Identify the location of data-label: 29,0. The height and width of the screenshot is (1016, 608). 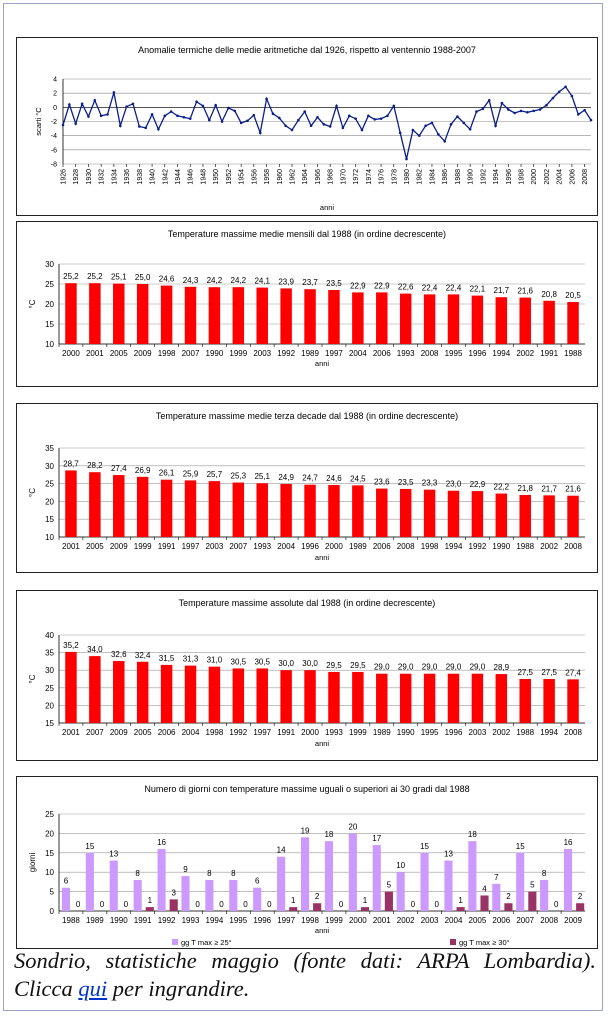
(430, 667).